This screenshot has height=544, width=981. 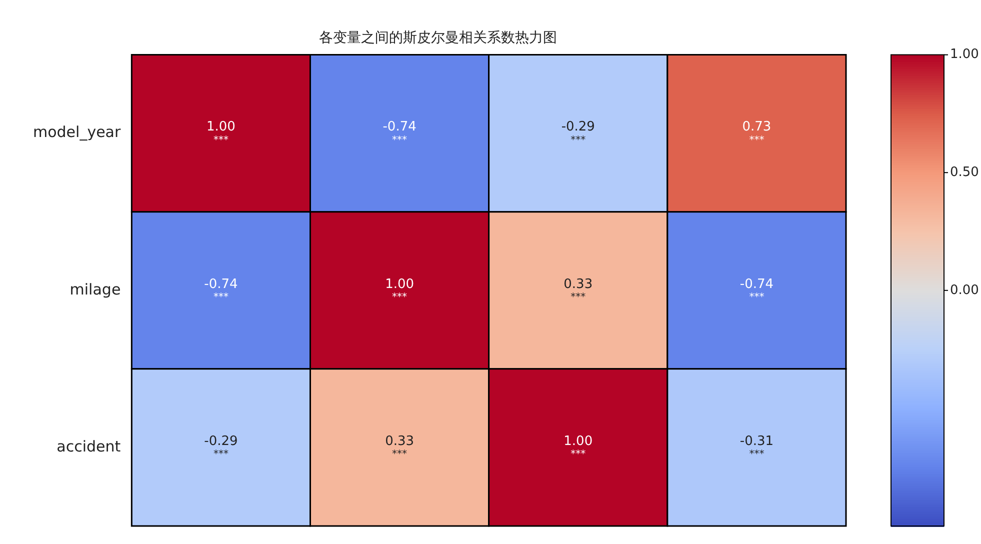 What do you see at coordinates (964, 290) in the screenshot?
I see `color-bar-label: 0.00` at bounding box center [964, 290].